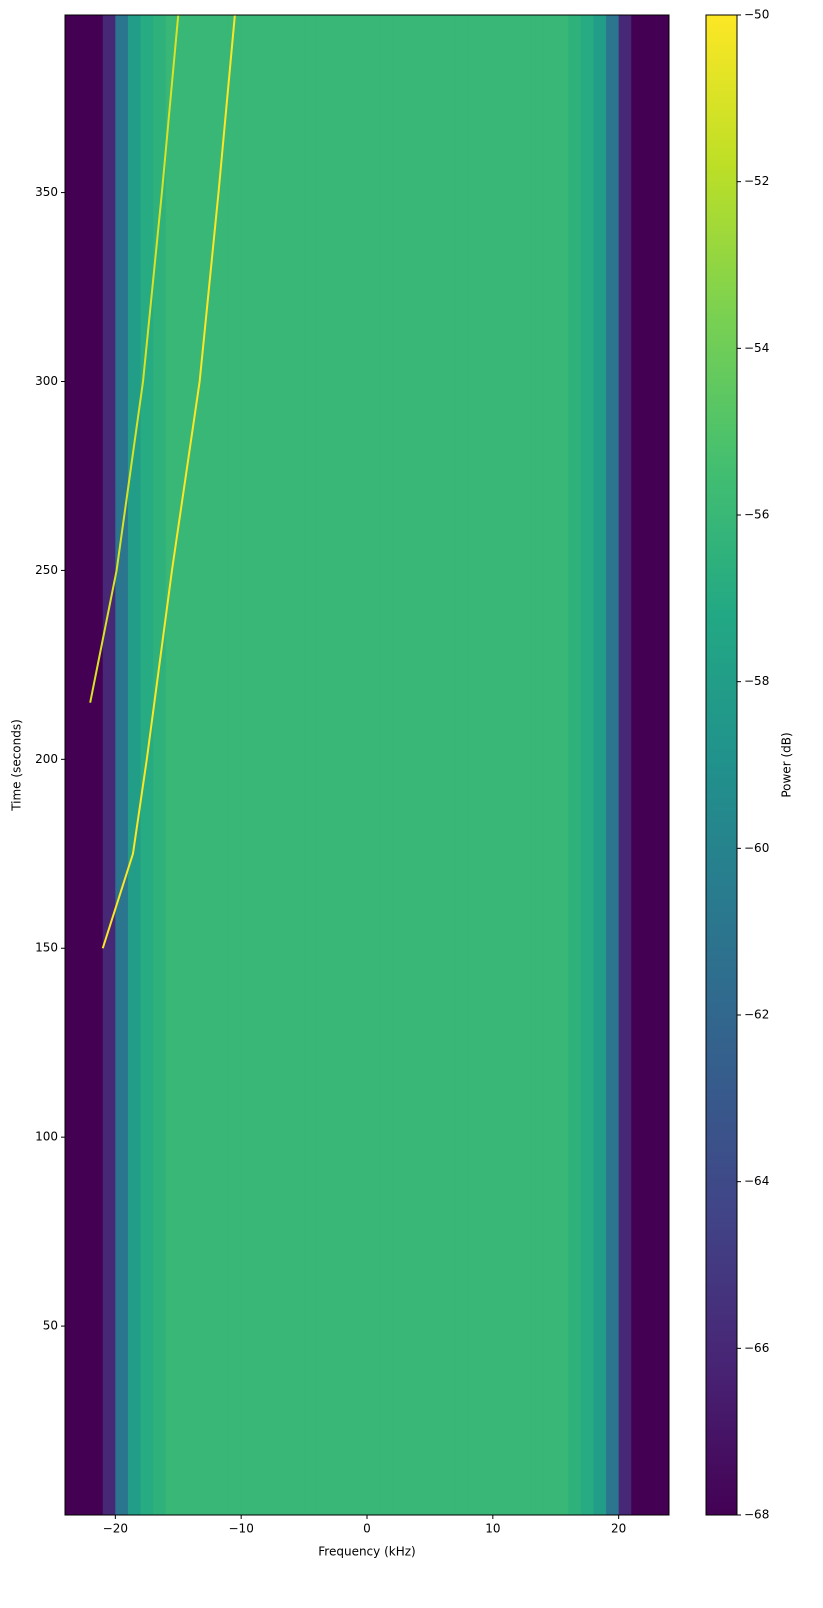  What do you see at coordinates (492, 1529) in the screenshot?
I see `x-tick-label: 10` at bounding box center [492, 1529].